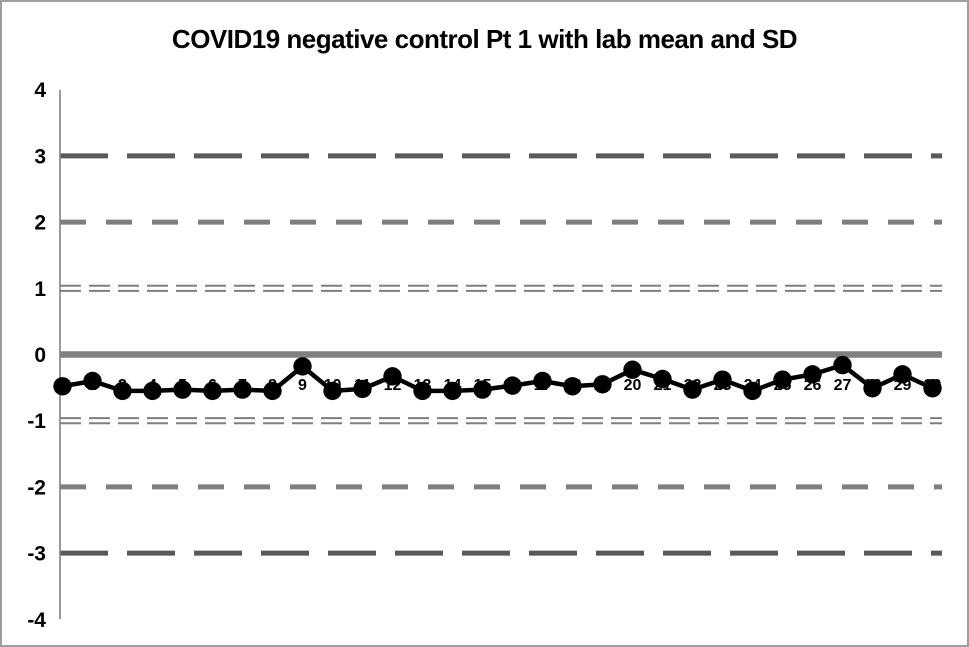 The image size is (969, 647). What do you see at coordinates (36, 554) in the screenshot?
I see `y-tick-label: -3` at bounding box center [36, 554].